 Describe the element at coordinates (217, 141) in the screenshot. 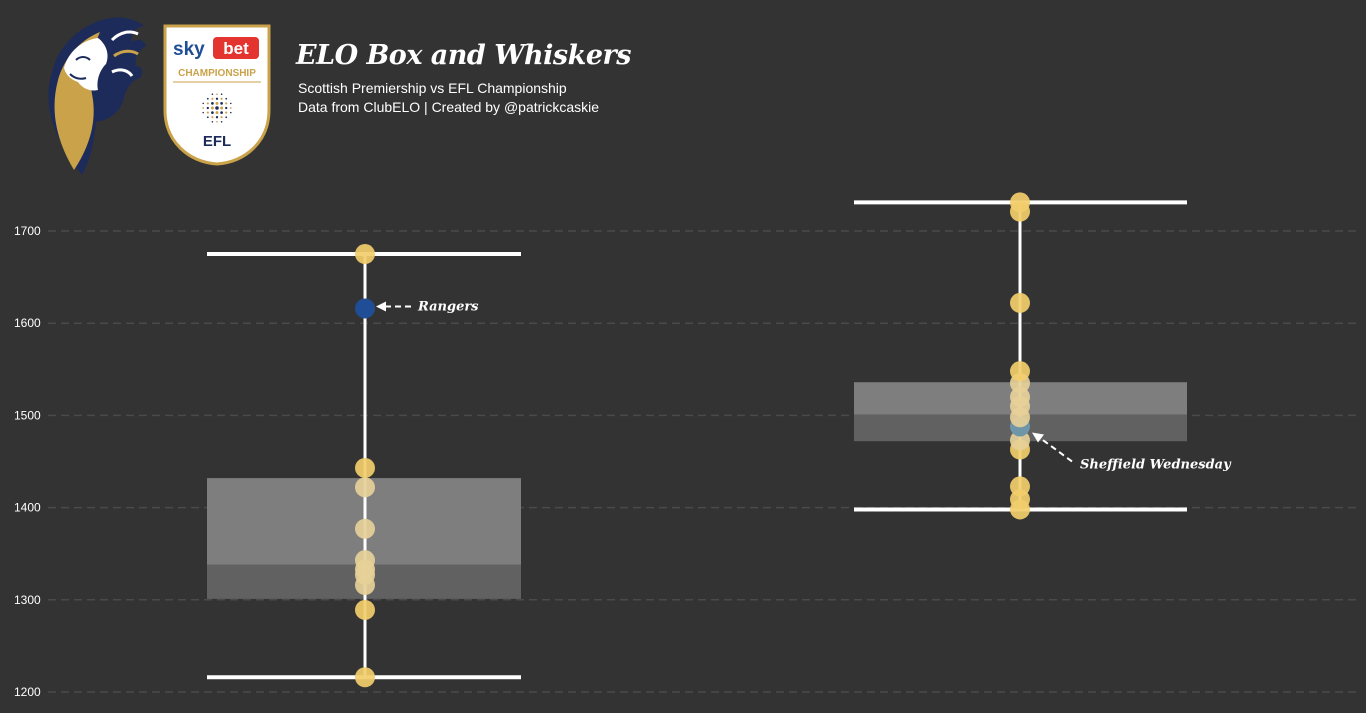

I see `svg-text: EFL` at that location.